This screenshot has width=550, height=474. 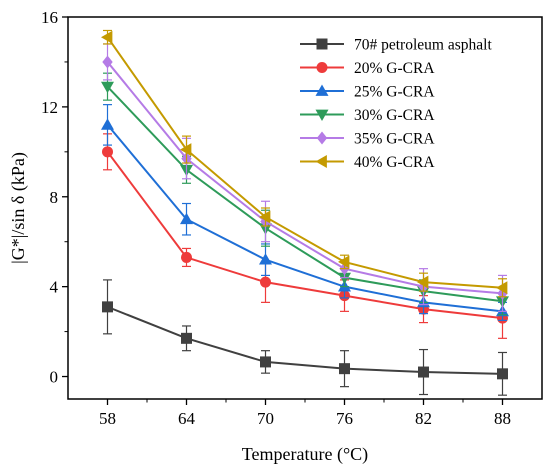 I want to click on y-axis-title: |G*|/sin δ (kPa), so click(x=18, y=208).